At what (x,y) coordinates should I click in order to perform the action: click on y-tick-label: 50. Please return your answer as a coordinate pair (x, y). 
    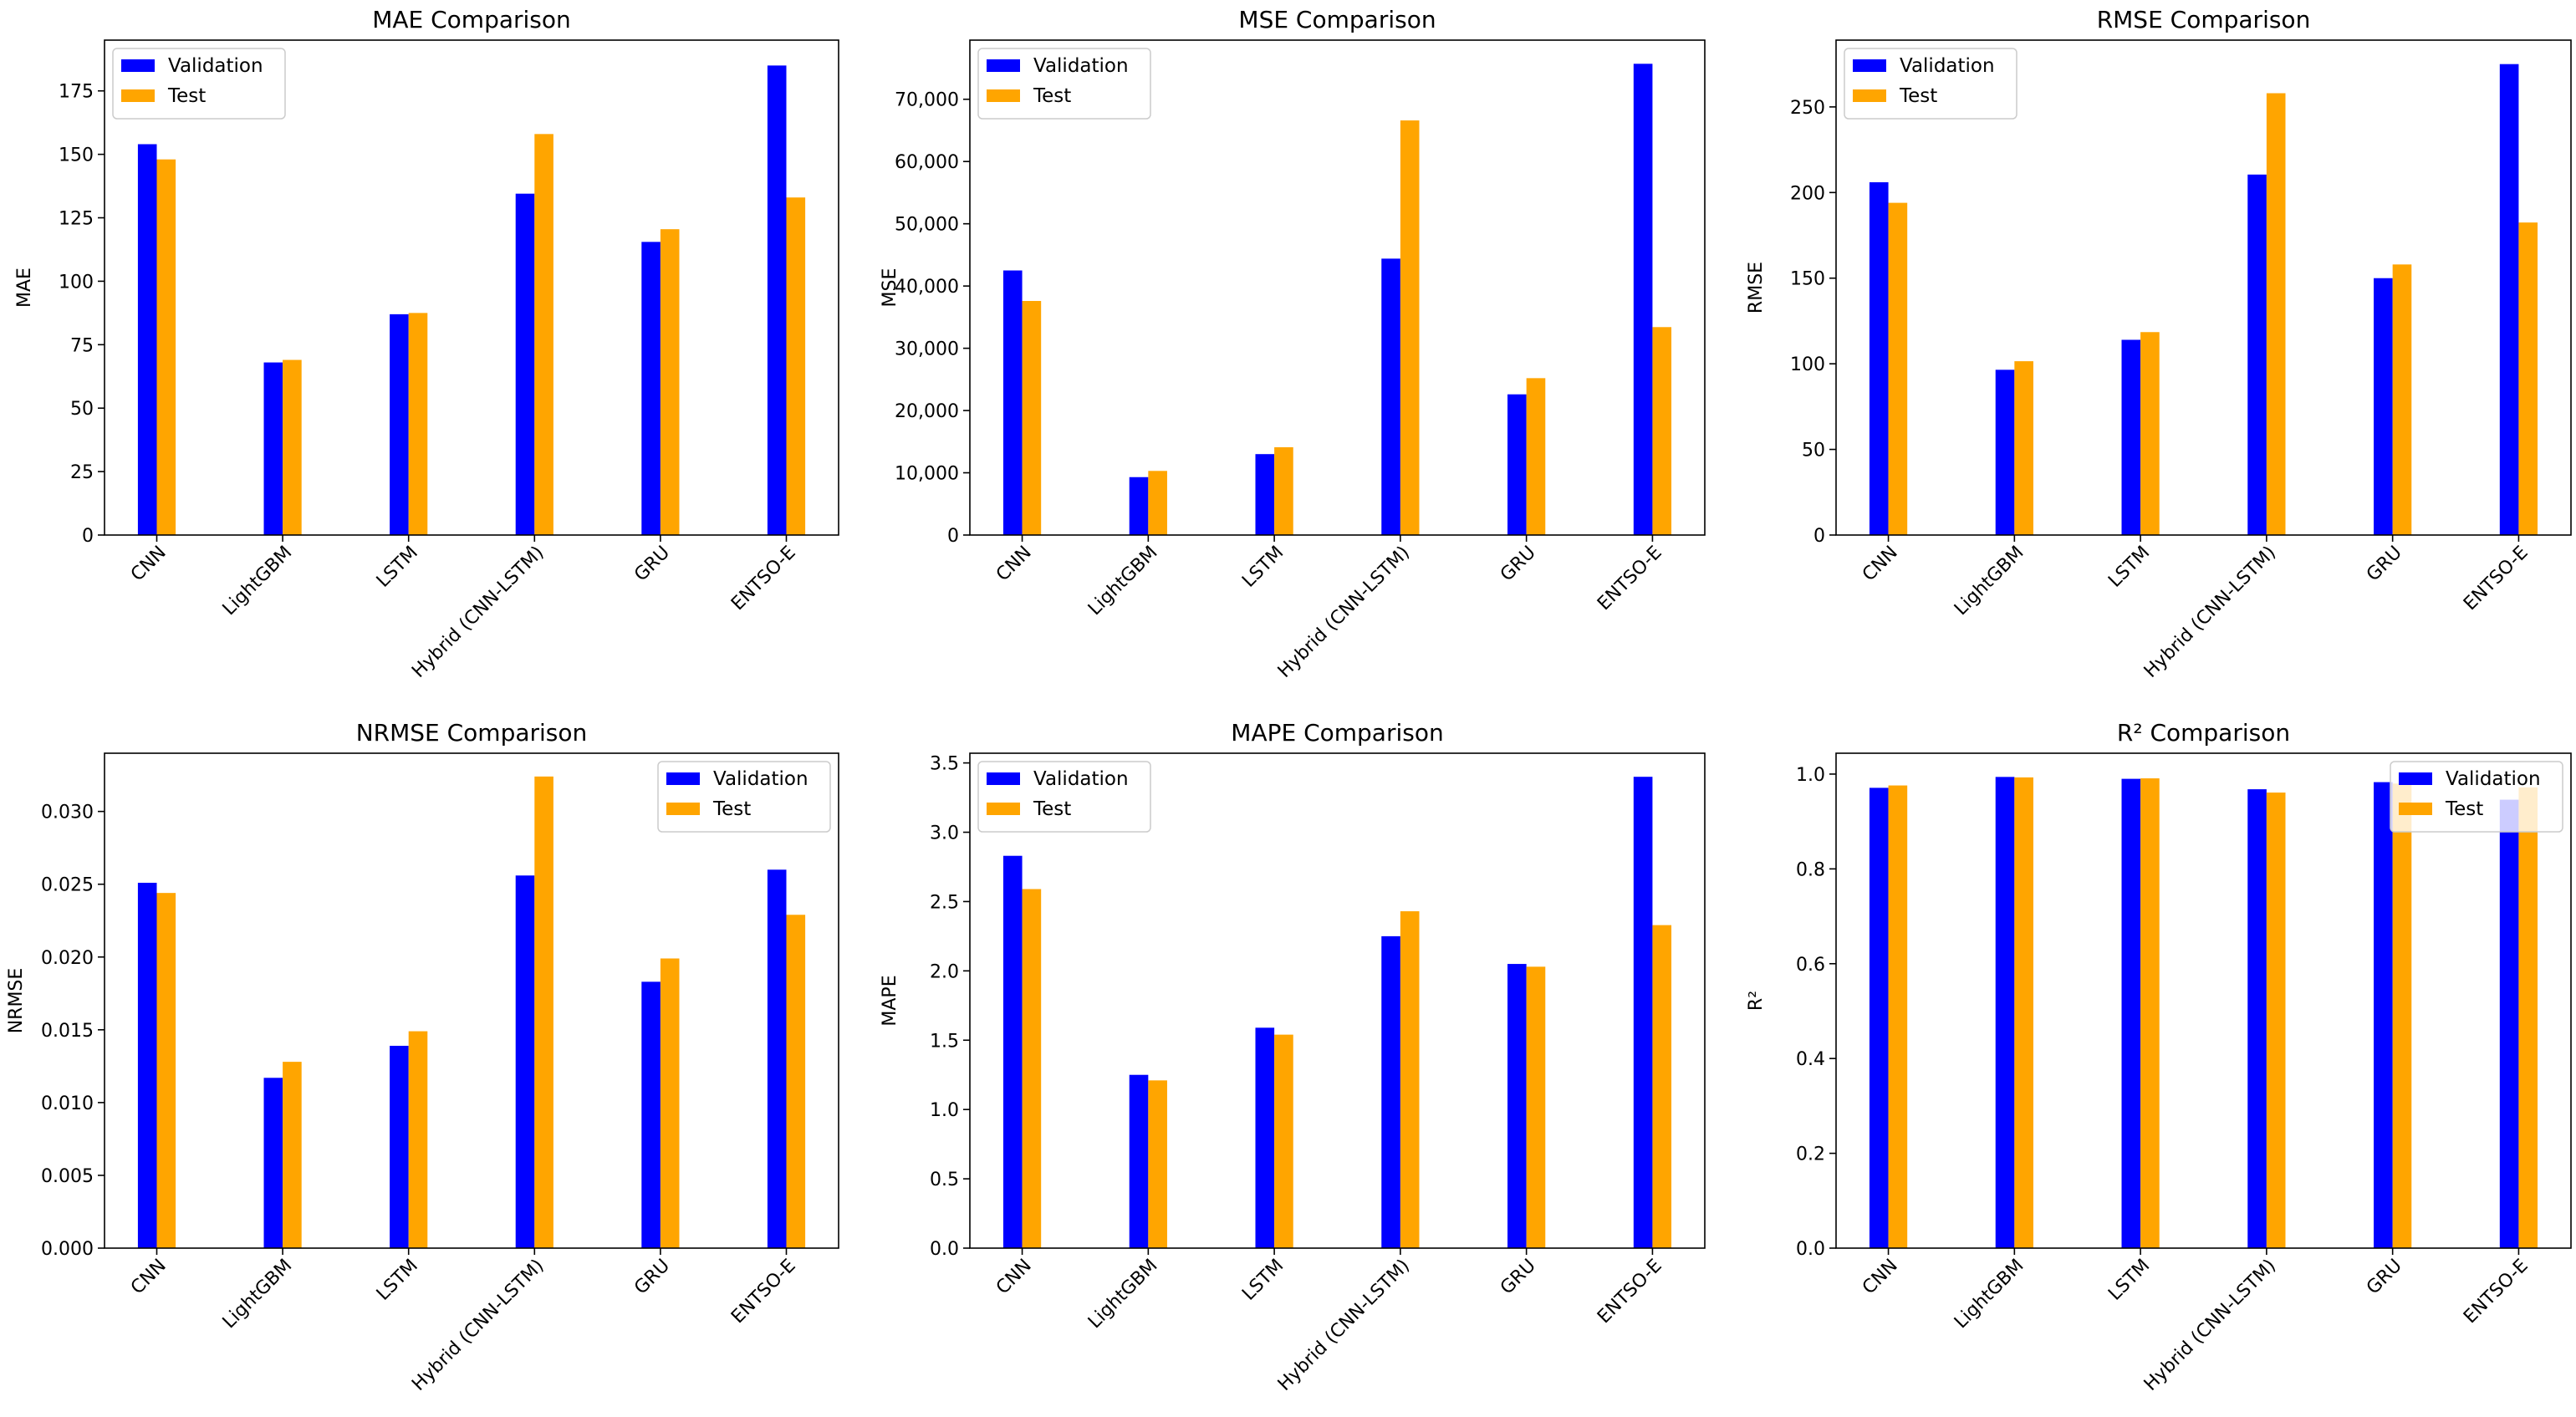
    Looking at the image, I should click on (82, 409).